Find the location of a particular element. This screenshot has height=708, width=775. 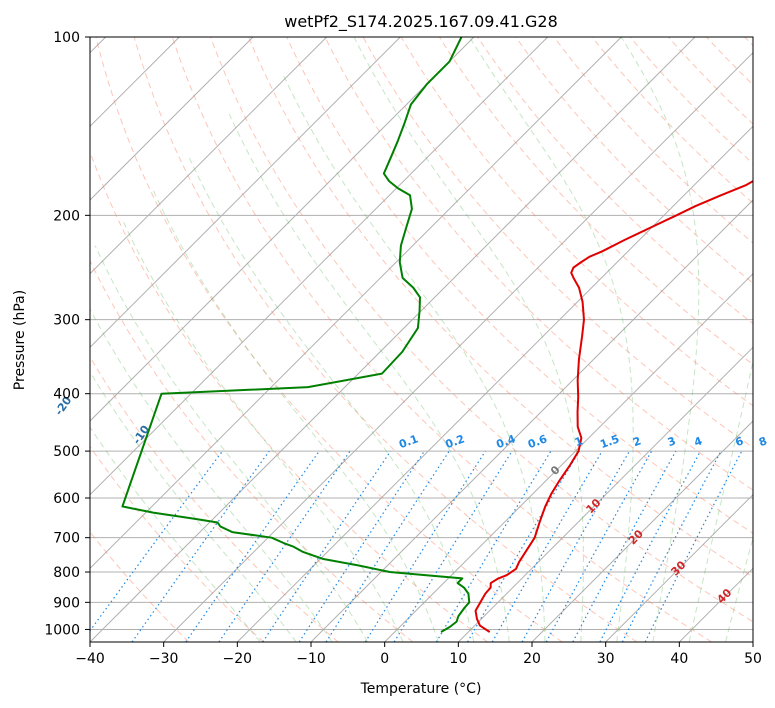

moist-adiabat--20 is located at coordinates (175, 534).